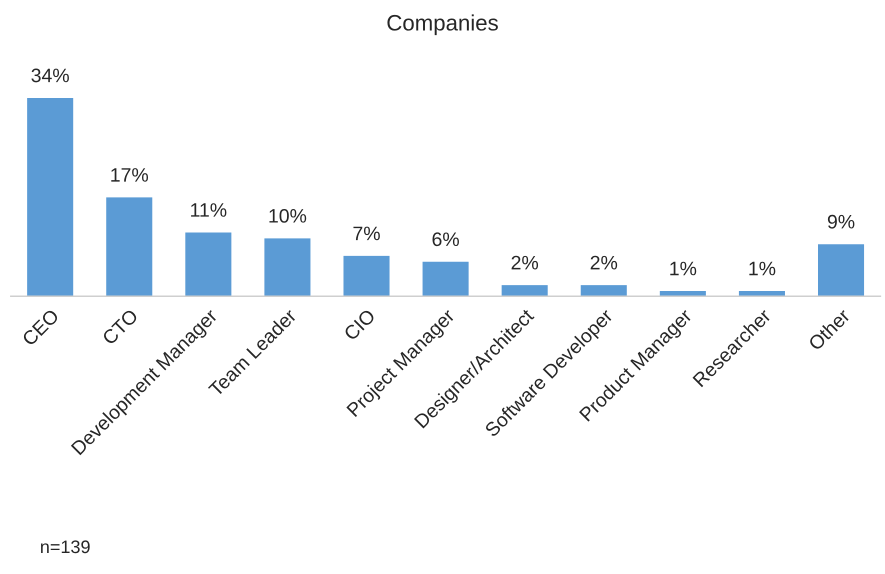  What do you see at coordinates (208, 210) in the screenshot?
I see `data-label: 11%` at bounding box center [208, 210].